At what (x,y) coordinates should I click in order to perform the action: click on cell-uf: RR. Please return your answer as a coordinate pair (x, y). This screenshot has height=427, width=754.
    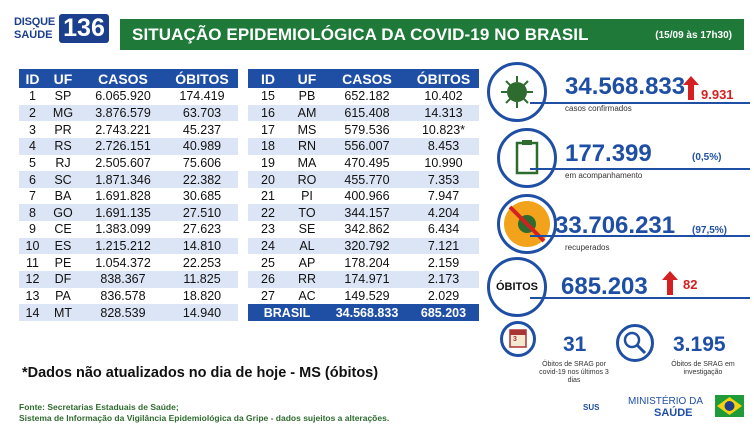
    Looking at the image, I should click on (307, 279).